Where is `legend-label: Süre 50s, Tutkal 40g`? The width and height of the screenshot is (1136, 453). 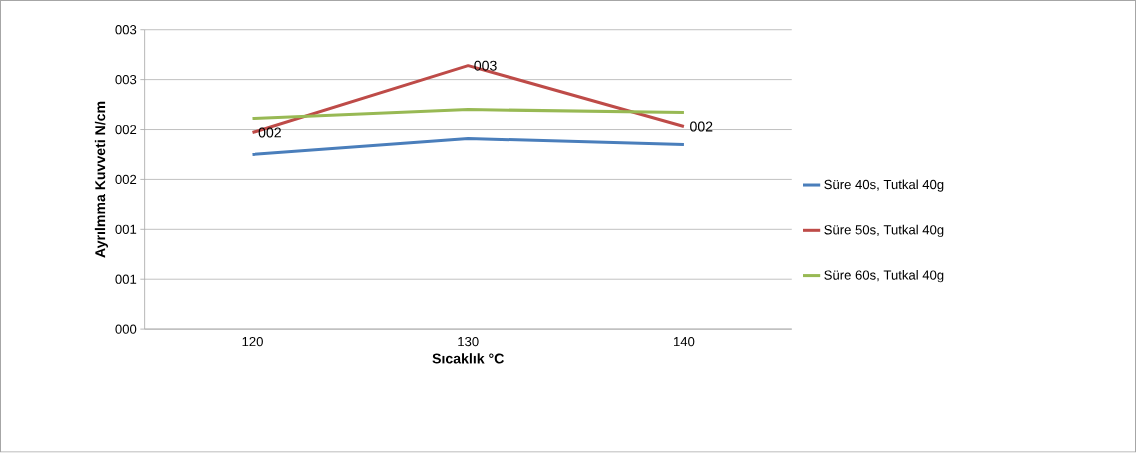 legend-label: Süre 50s, Tutkal 40g is located at coordinates (884, 231).